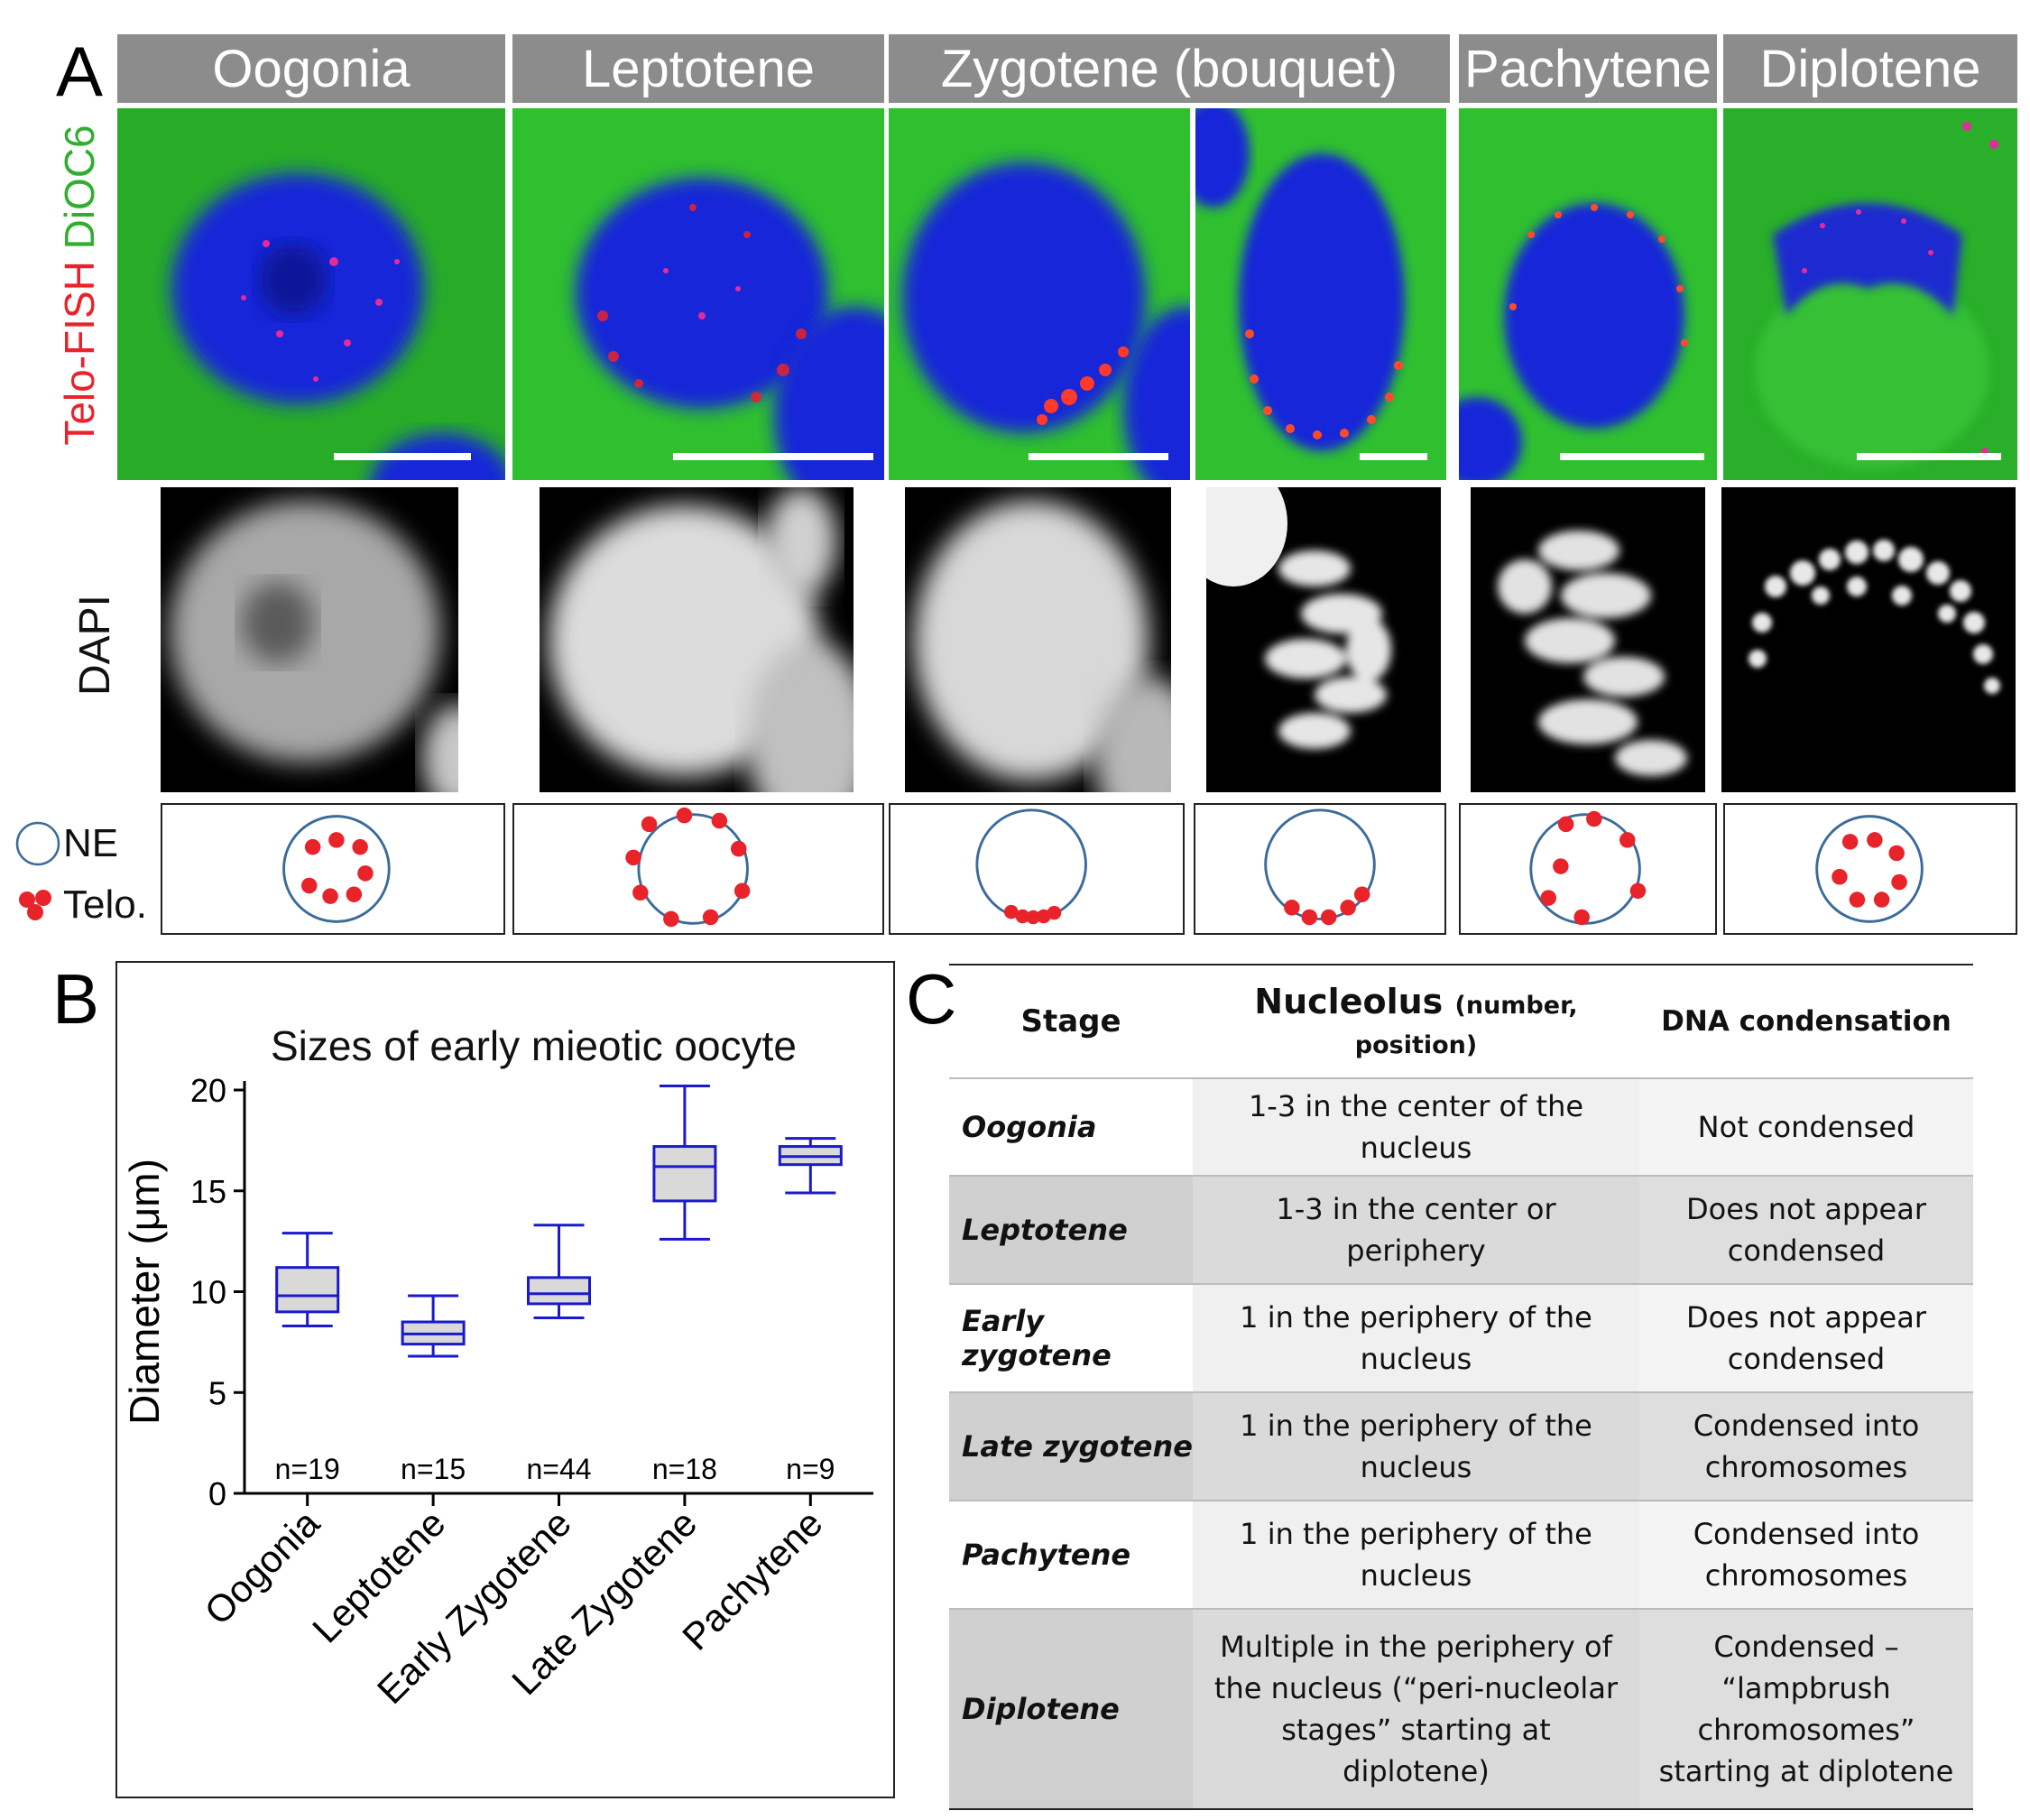 This screenshot has width=2030, height=1820. I want to click on legend-ne-label: NE, so click(91, 843).